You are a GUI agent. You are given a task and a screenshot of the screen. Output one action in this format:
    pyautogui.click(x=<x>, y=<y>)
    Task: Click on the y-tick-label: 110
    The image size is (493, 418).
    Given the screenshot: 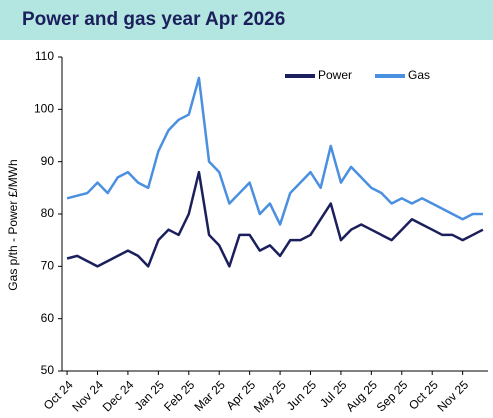 What is the action you would take?
    pyautogui.click(x=44, y=56)
    